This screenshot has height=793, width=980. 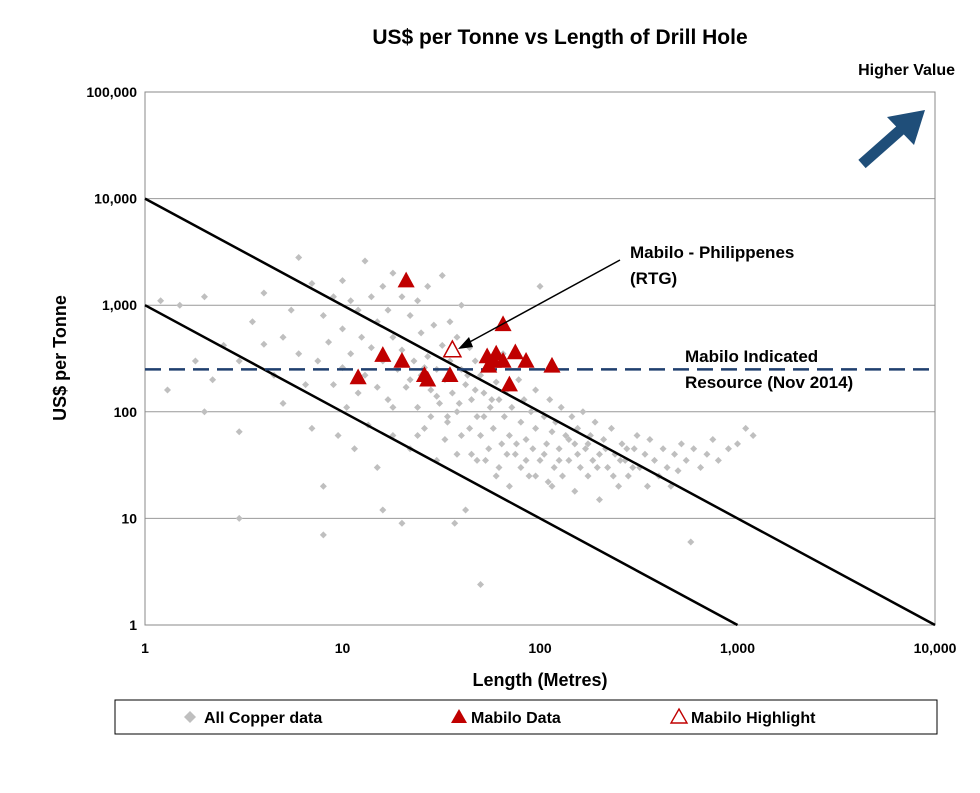 I want to click on x-tick-label: 10, so click(x=343, y=648).